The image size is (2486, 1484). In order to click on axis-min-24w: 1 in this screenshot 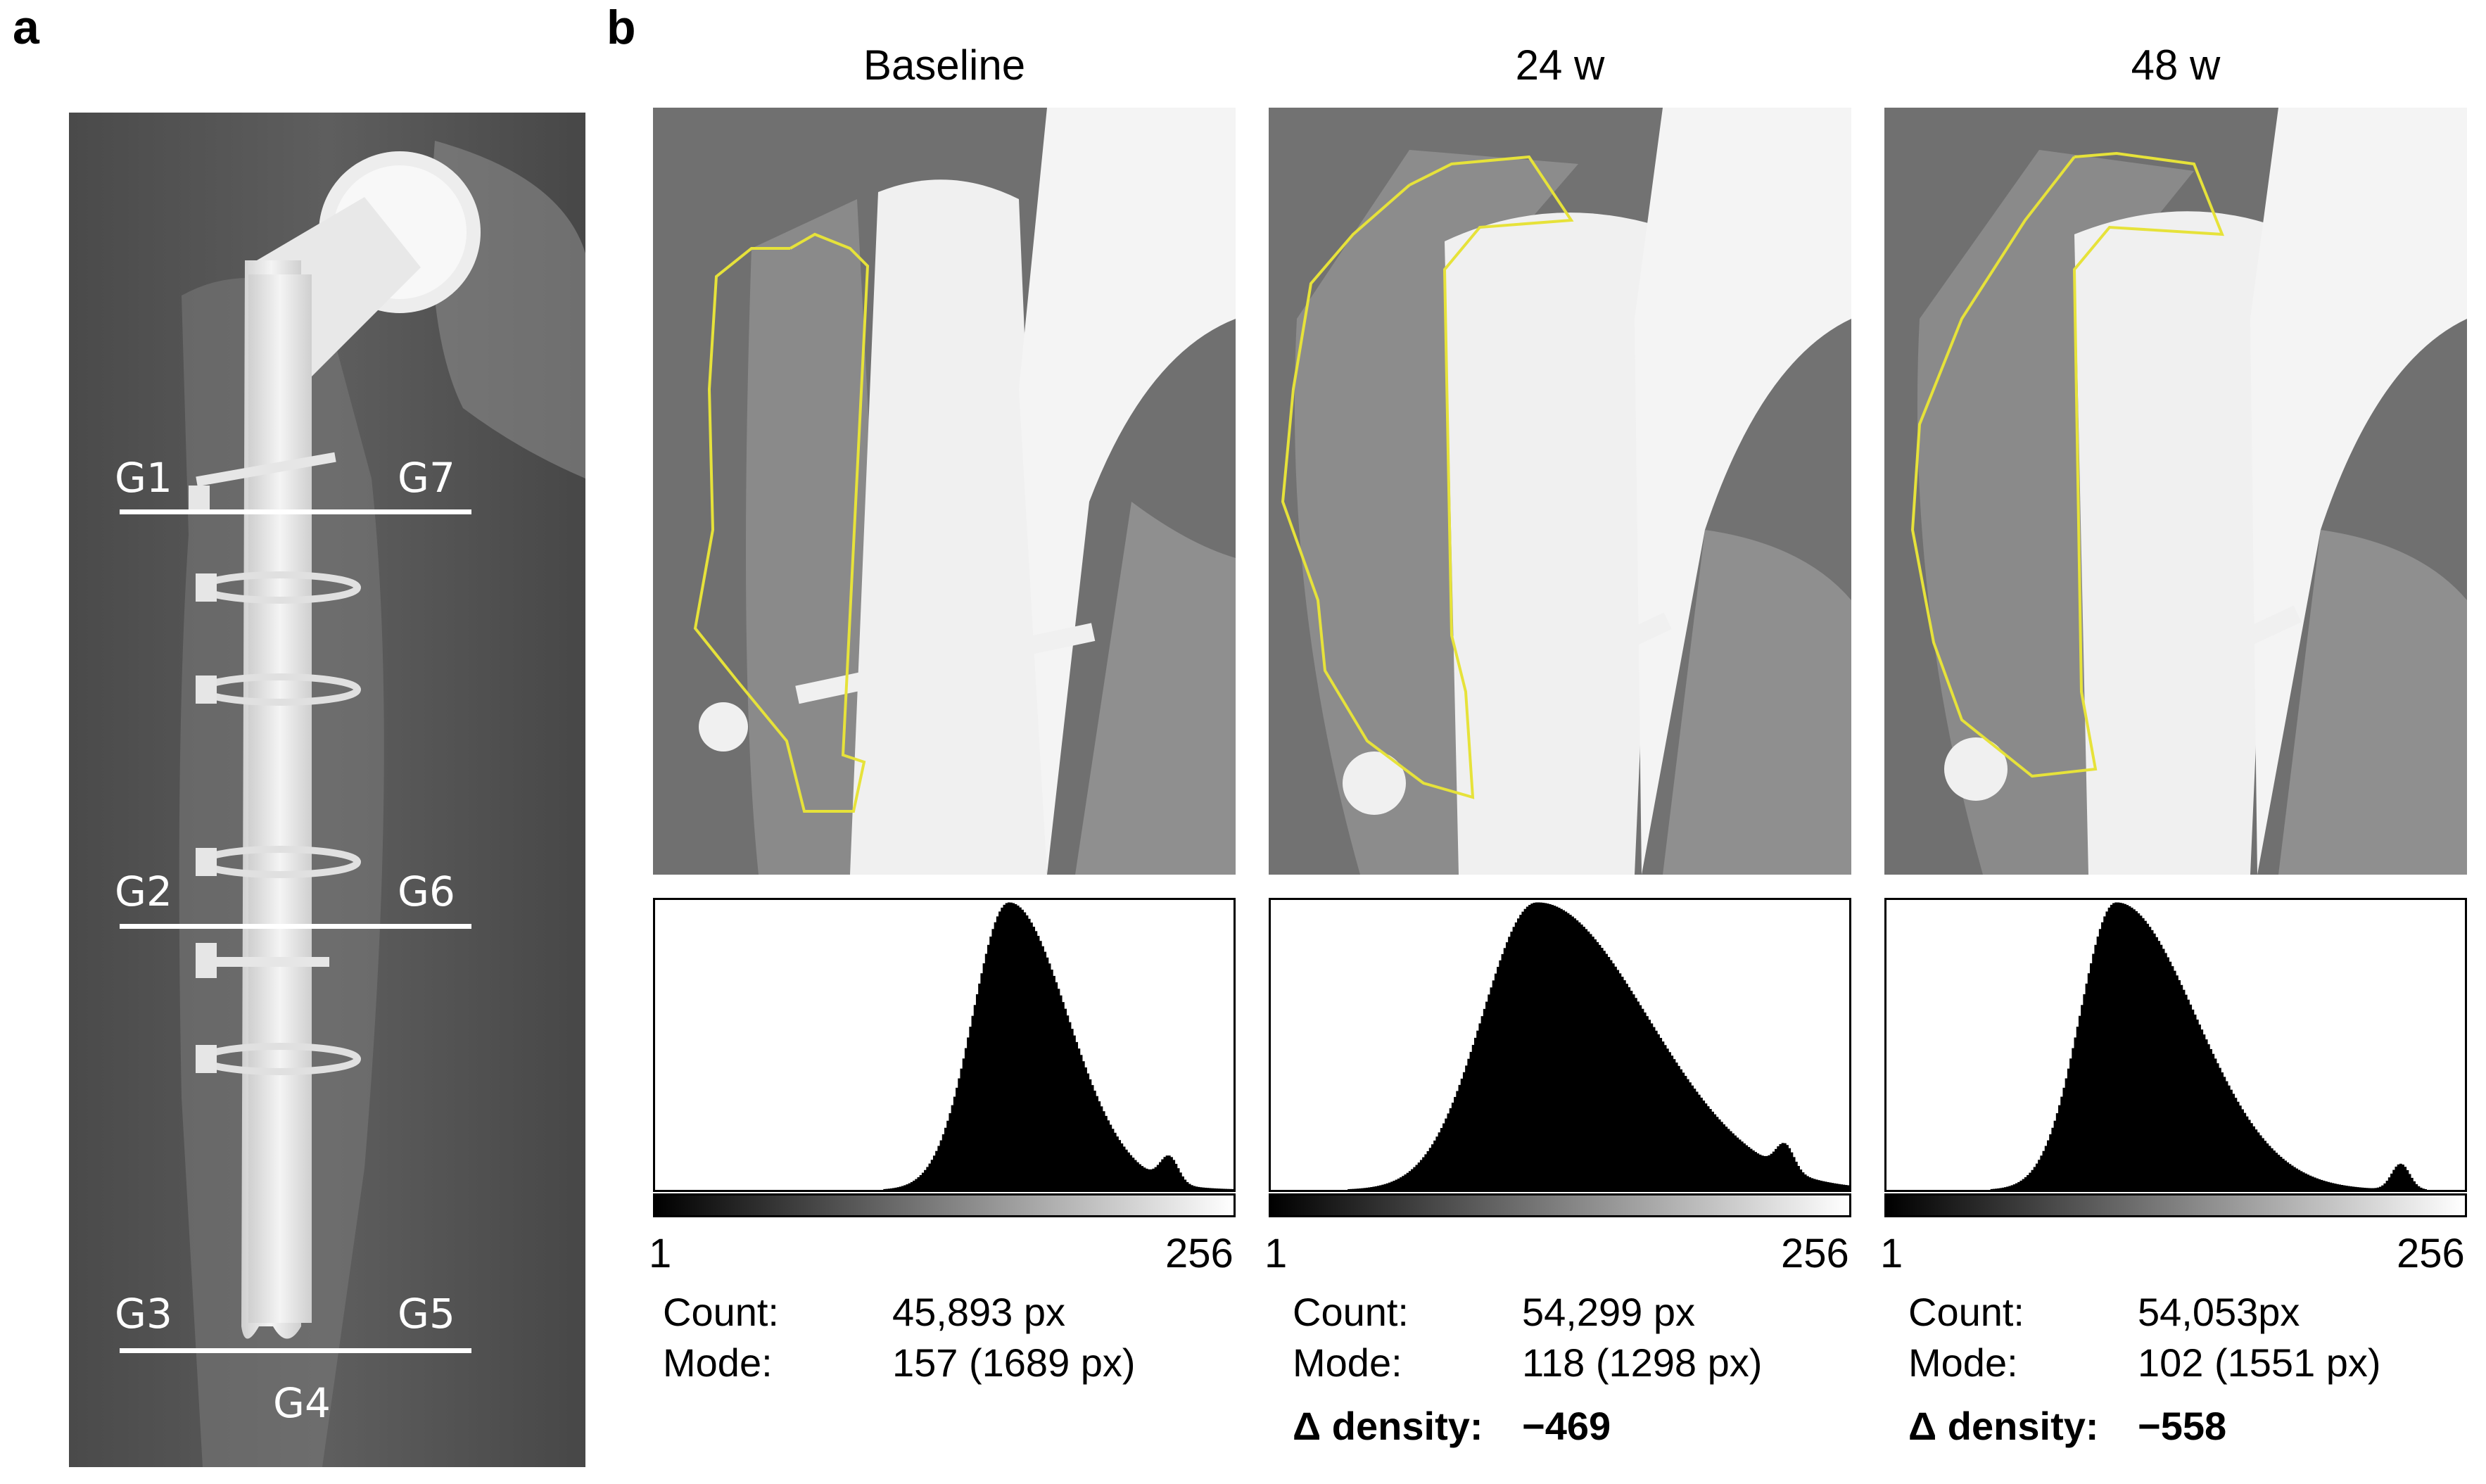, I will do `click(1276, 1253)`.